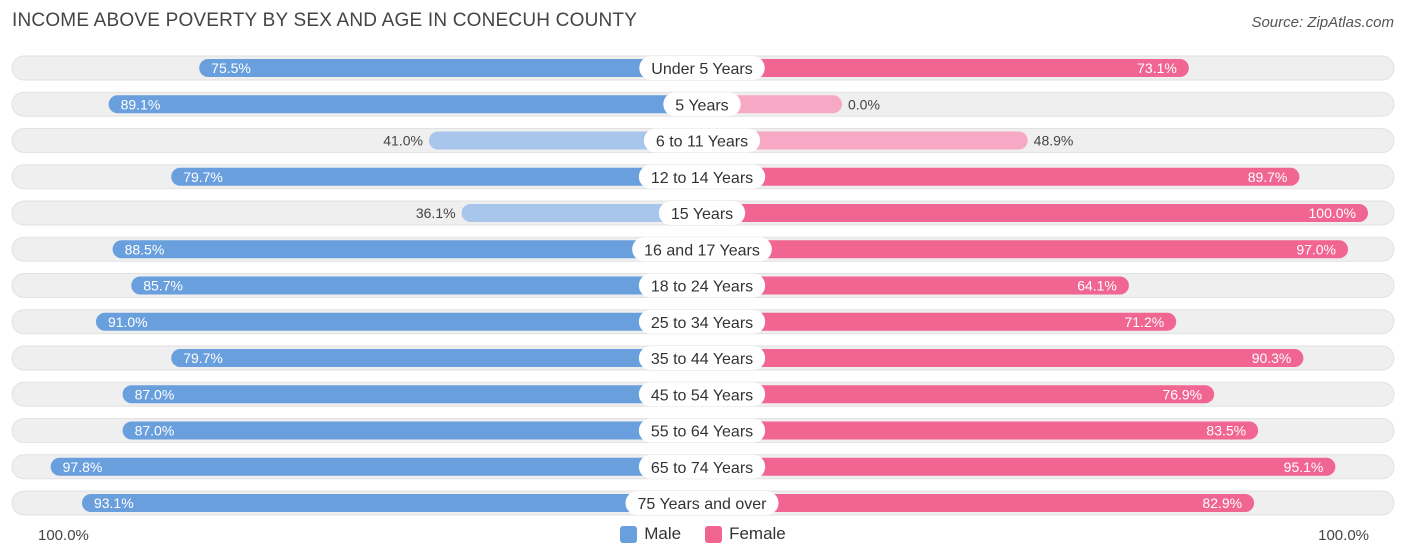 The height and width of the screenshot is (559, 1406). Describe the element at coordinates (565, 140) in the screenshot. I see `bar-male-6-to-11-years` at that location.